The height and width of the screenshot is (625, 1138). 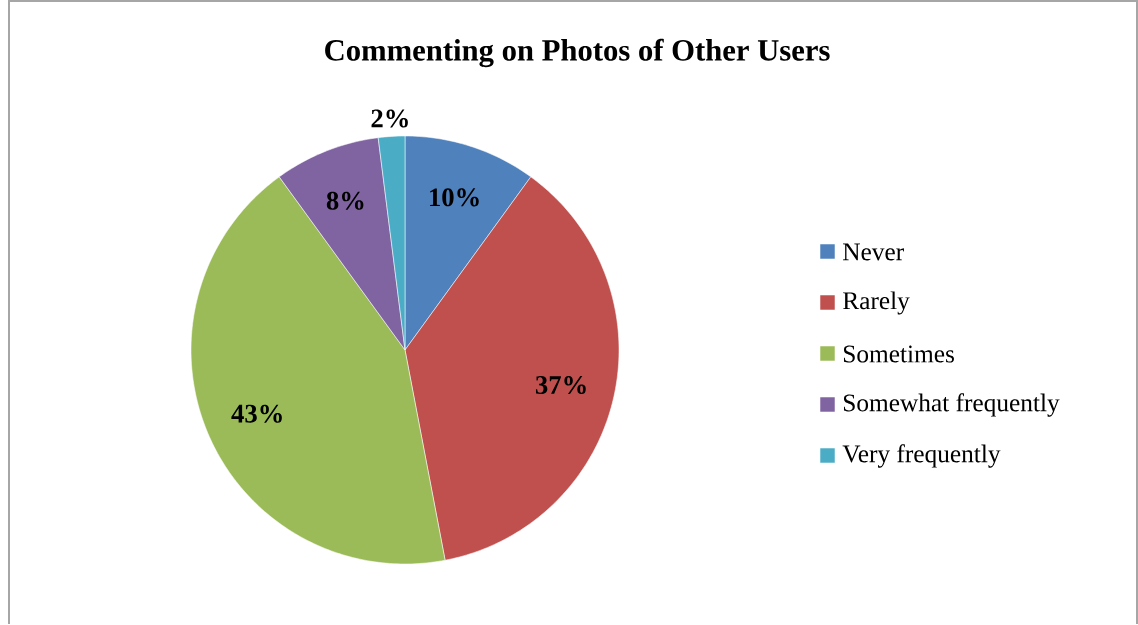 What do you see at coordinates (577, 53) in the screenshot?
I see `chart-title: Commenting on Photos of Other Users` at bounding box center [577, 53].